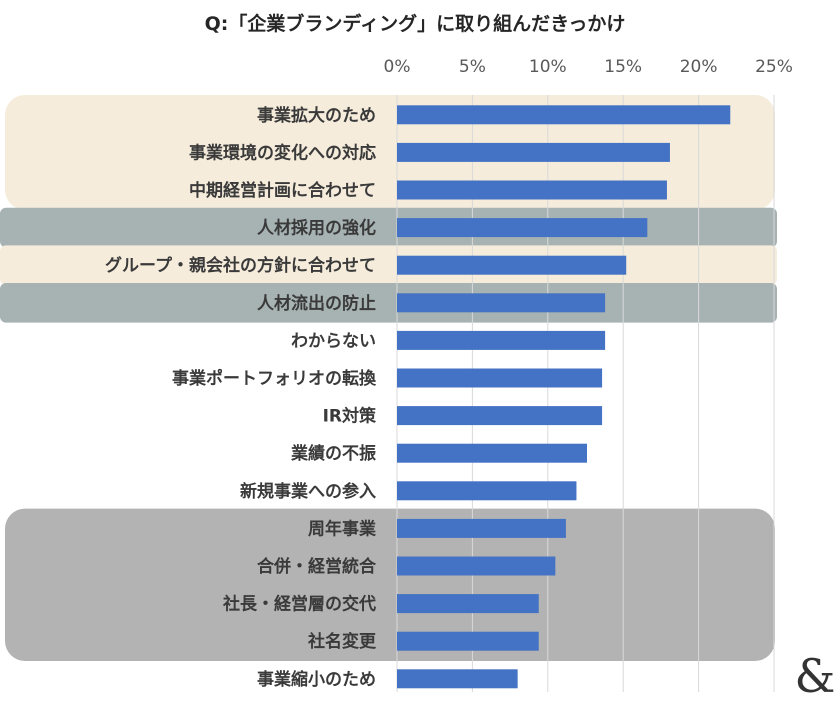 The image size is (840, 714). I want to click on category-label: 中期経営計画に合わせて, so click(282, 190).